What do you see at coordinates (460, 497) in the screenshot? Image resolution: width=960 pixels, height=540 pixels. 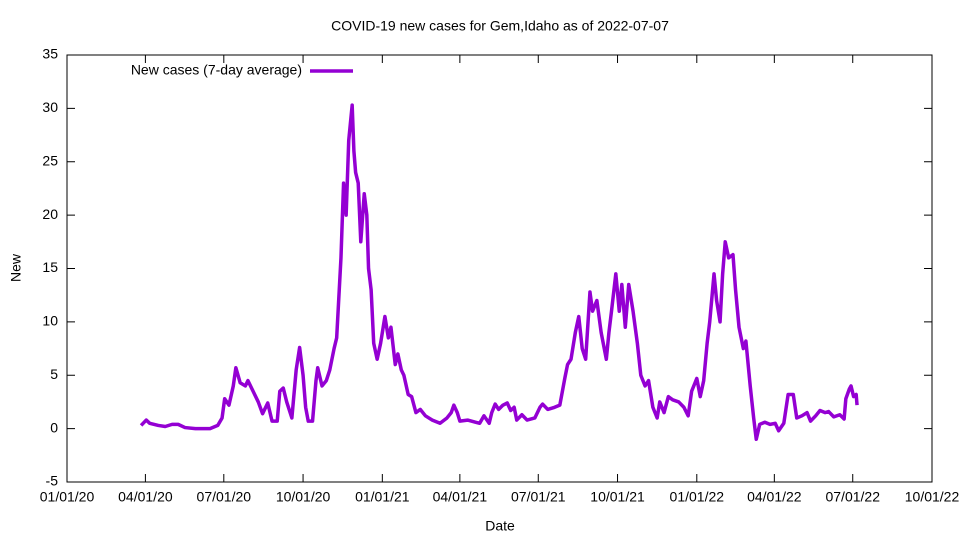 I see `x-tick-label: 04/01/21` at bounding box center [460, 497].